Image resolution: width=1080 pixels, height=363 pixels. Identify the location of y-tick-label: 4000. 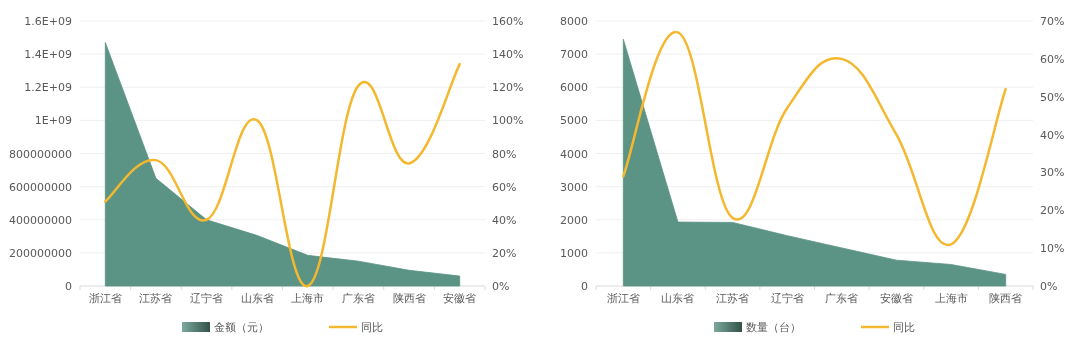
(574, 154).